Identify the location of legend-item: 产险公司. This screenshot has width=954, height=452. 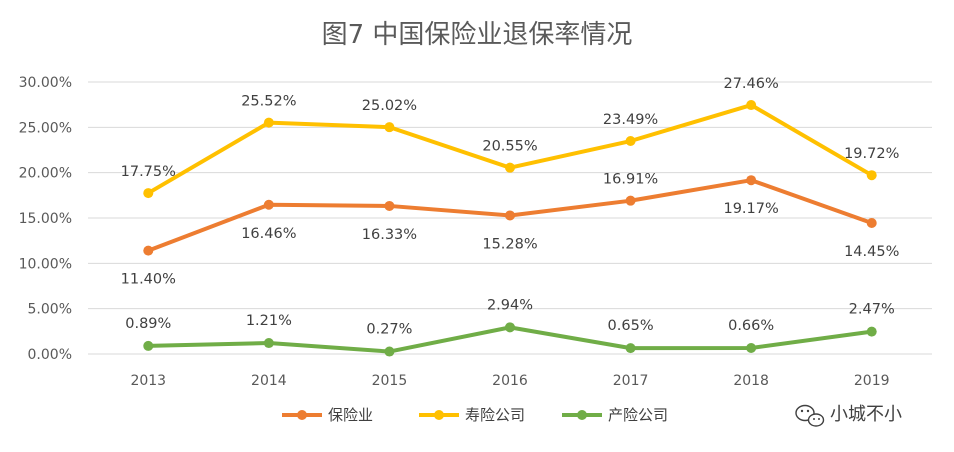
(615, 415).